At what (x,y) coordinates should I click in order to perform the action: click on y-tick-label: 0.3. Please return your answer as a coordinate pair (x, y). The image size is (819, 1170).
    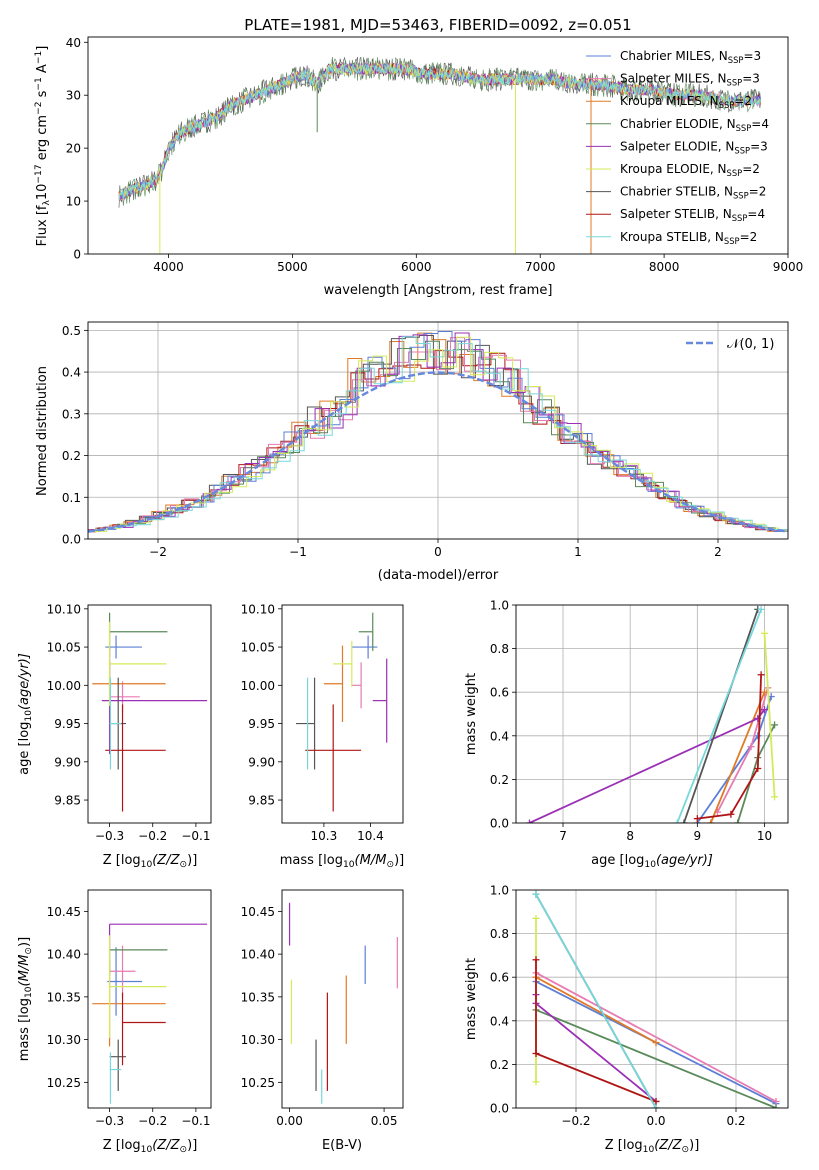
    Looking at the image, I should click on (71, 414).